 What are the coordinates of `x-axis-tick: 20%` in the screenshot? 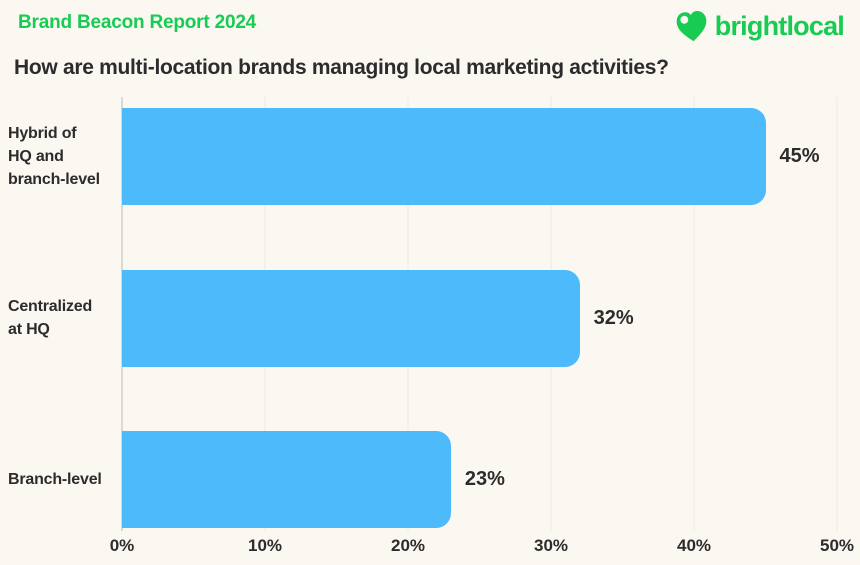 It's located at (408, 545).